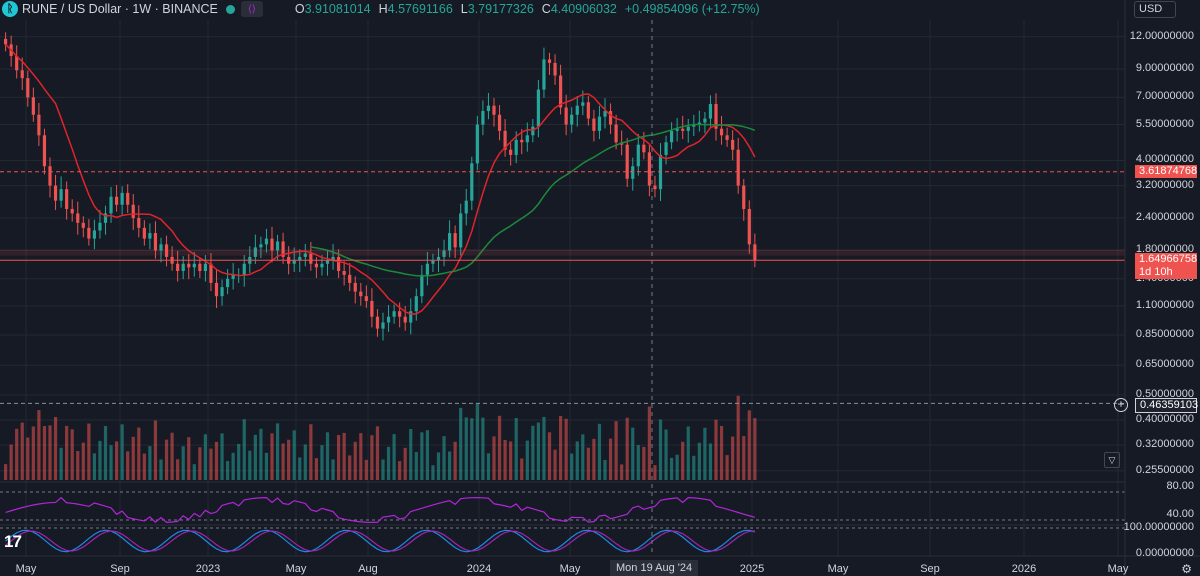 The image size is (1200, 576). What do you see at coordinates (10, 9) in the screenshot?
I see `rune-logo-icon: ᚱ` at bounding box center [10, 9].